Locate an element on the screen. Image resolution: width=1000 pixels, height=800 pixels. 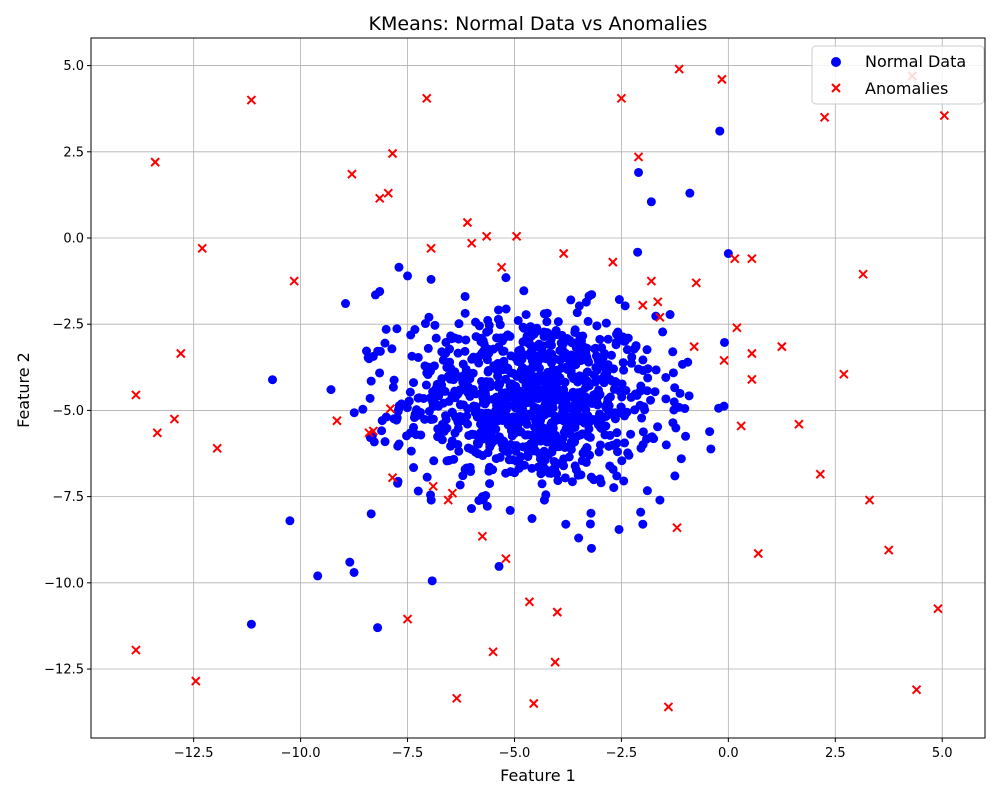
y-axis-title: Feature 2 is located at coordinates (23, 390).